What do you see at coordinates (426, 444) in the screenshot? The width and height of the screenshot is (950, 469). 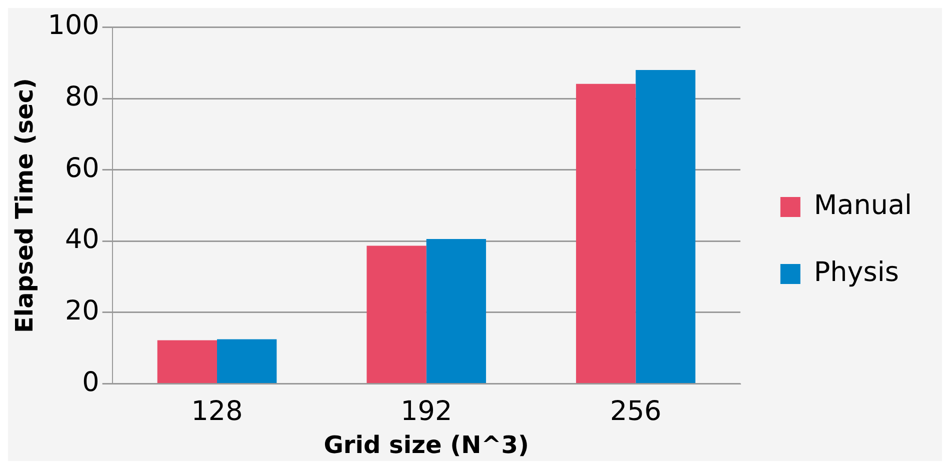 I see `x-axis-title: Grid size (N^3)` at bounding box center [426, 444].